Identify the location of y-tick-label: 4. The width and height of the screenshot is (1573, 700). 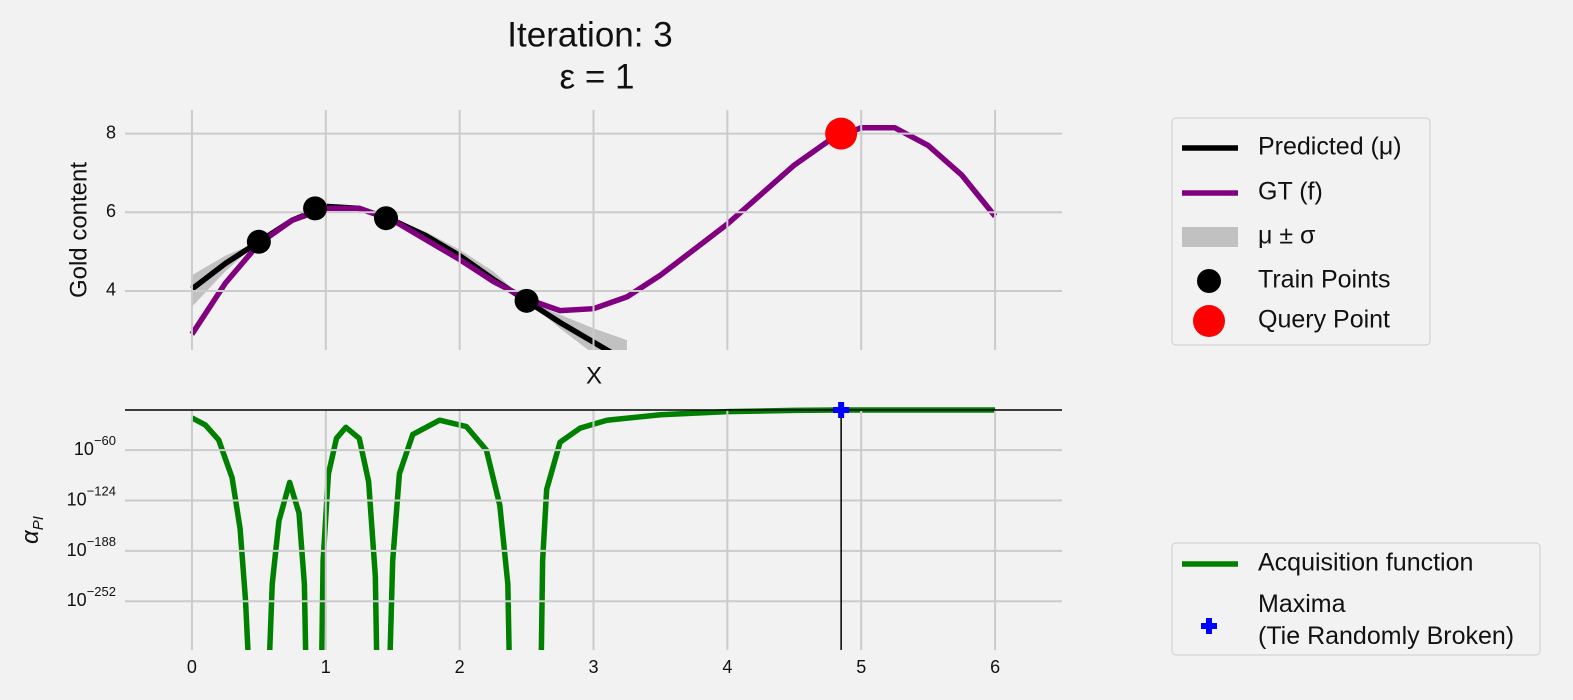
(111, 290).